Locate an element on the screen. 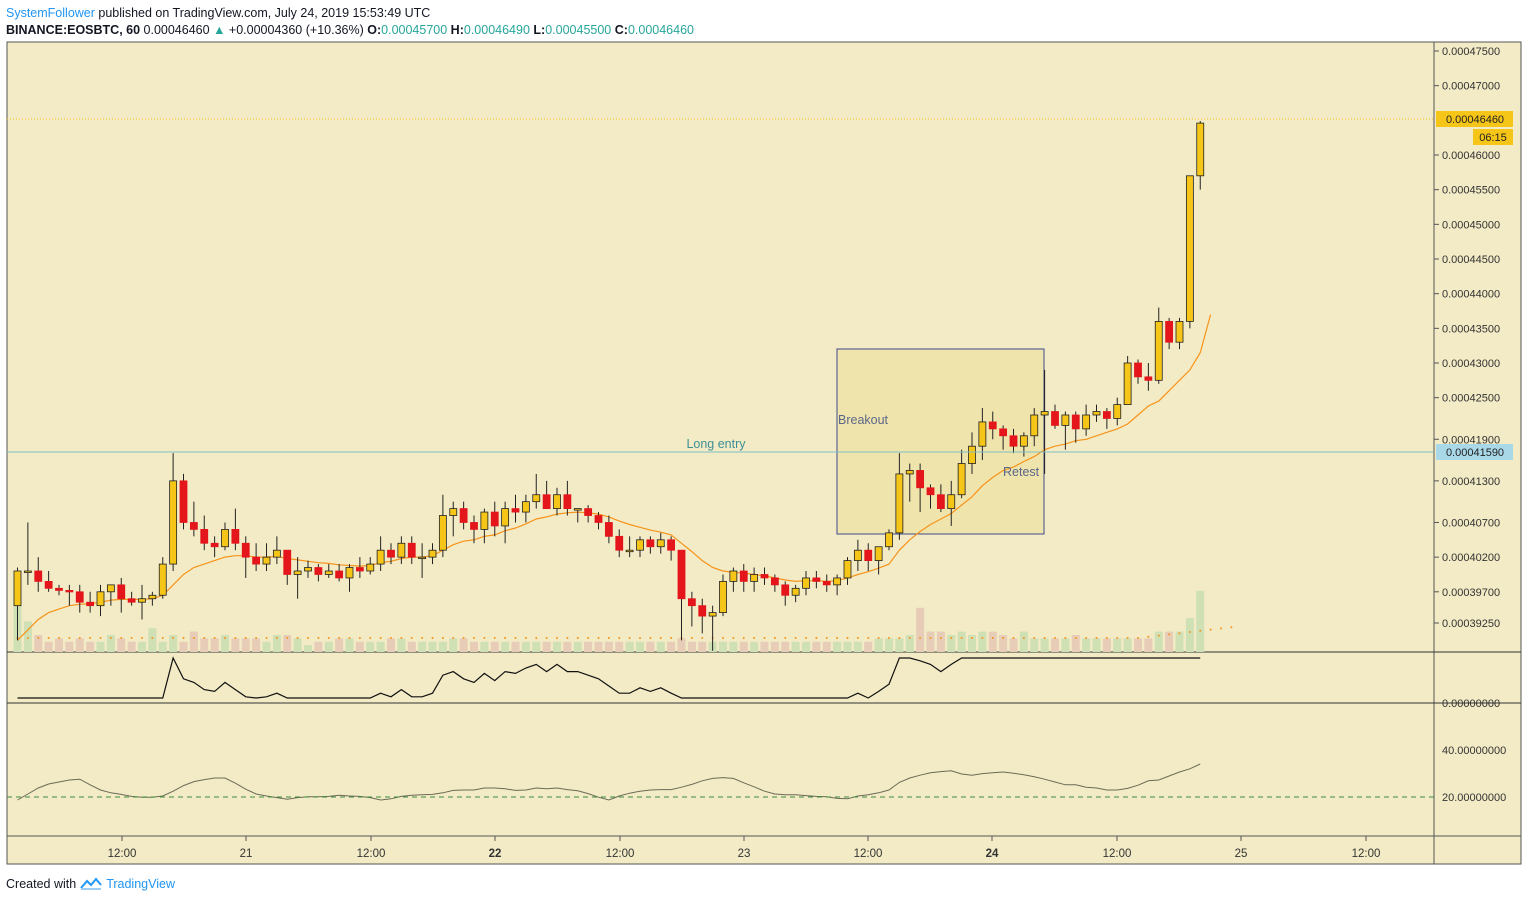 This screenshot has width=1527, height=902. breakout-label: Breakout is located at coordinates (863, 420).